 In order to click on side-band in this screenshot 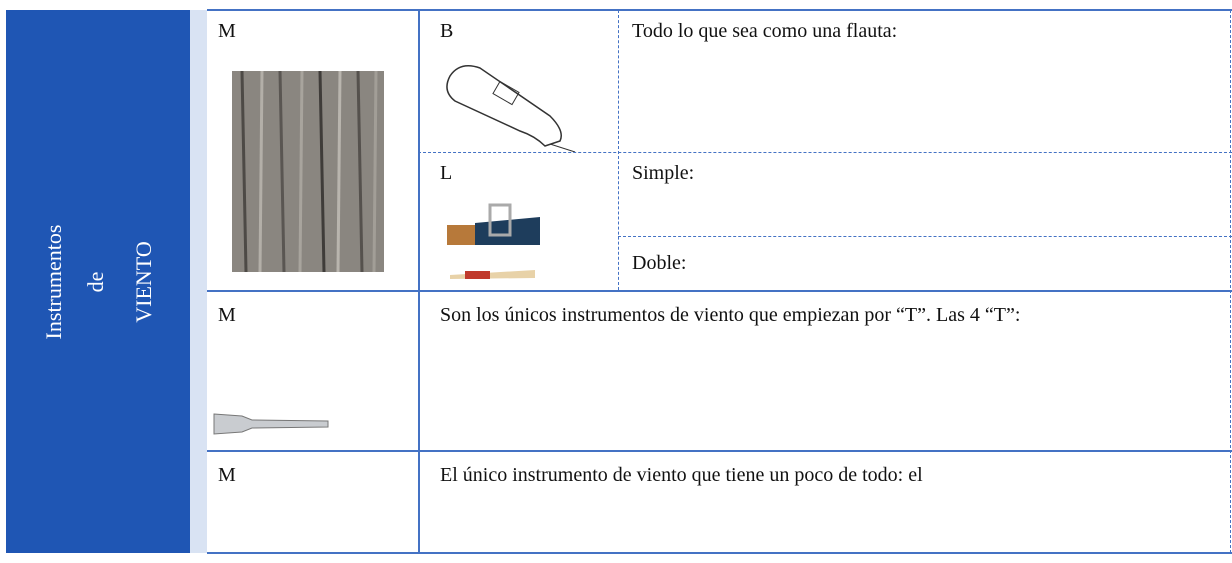, I will do `click(98, 281)`.